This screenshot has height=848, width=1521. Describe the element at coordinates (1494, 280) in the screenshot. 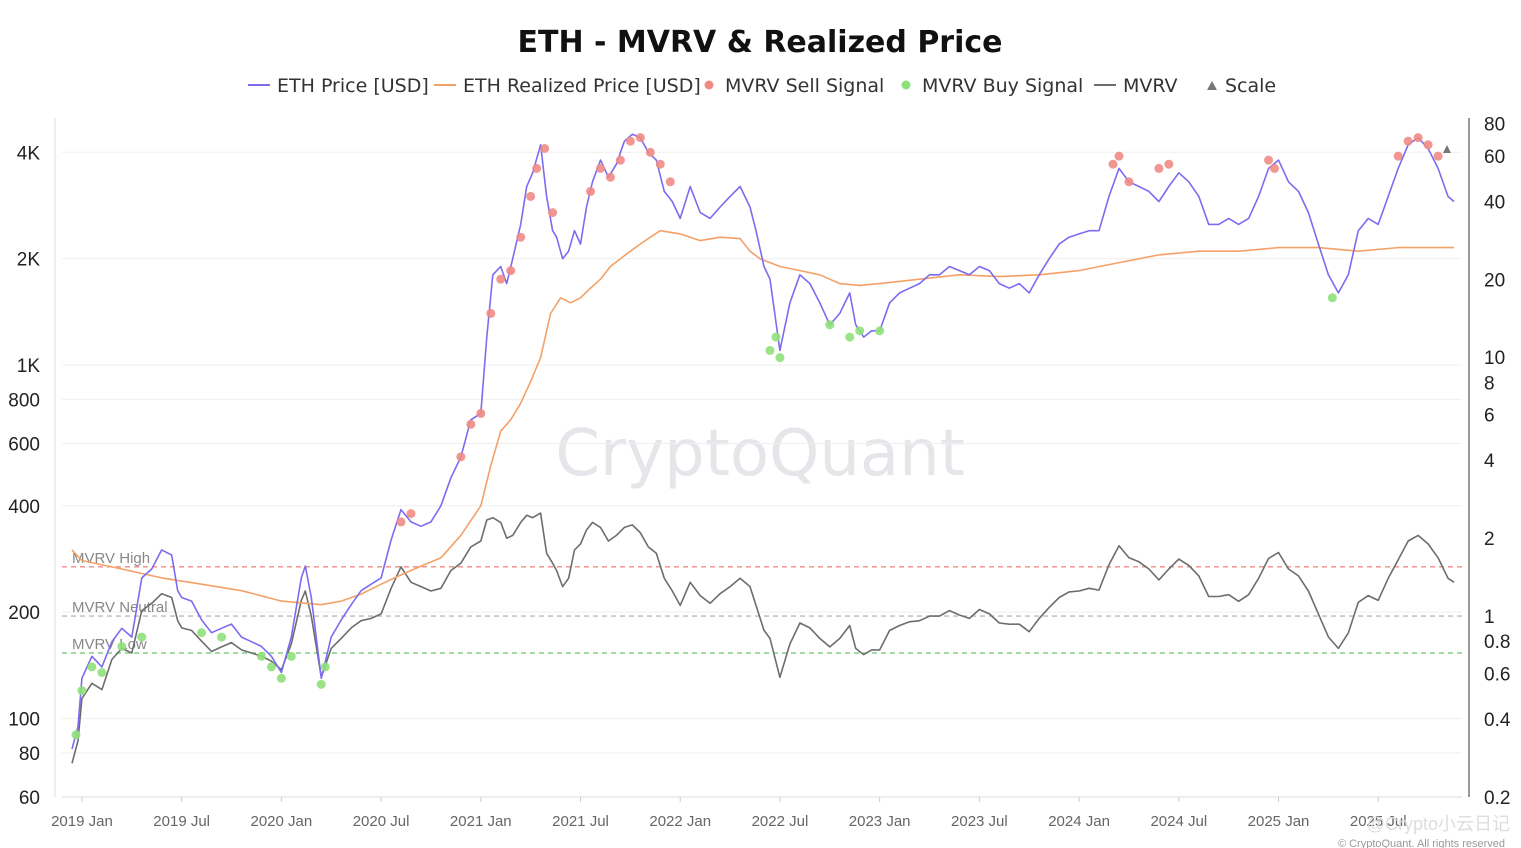

I see `y-right-tick-label: 20` at that location.